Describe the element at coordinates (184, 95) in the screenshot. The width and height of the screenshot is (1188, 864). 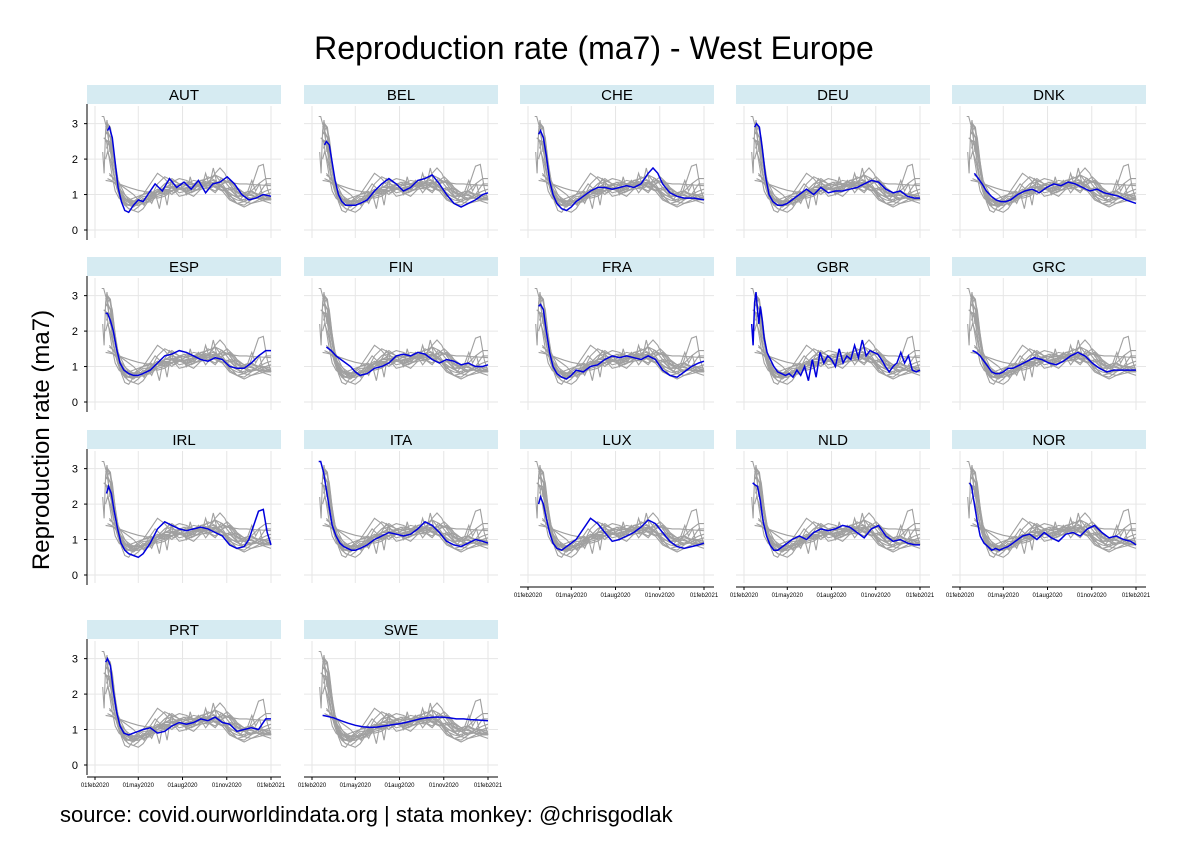
I see `panel-title: AUT` at that location.